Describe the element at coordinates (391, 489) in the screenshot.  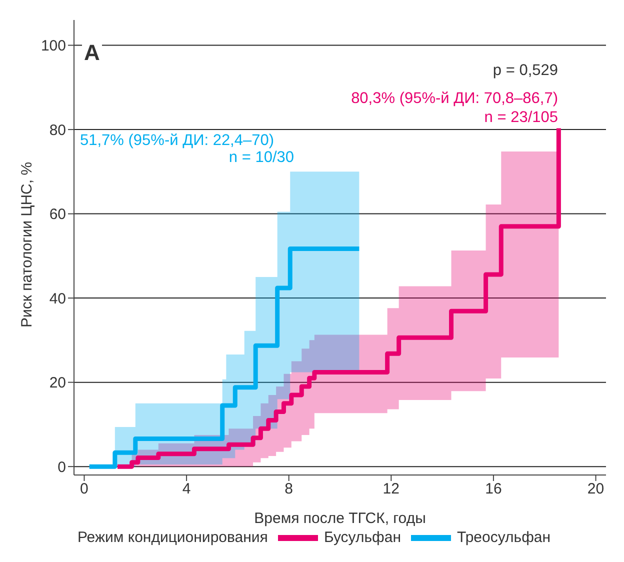
I see `x-tick-label: 12` at that location.